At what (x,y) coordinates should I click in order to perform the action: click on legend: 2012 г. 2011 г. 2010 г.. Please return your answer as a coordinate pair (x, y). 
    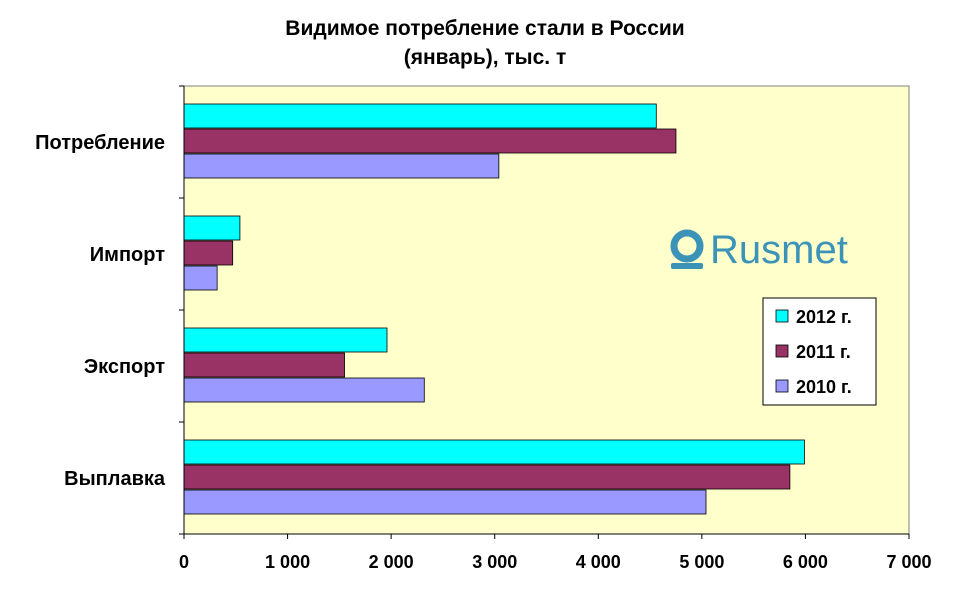
    Looking at the image, I should click on (819, 351).